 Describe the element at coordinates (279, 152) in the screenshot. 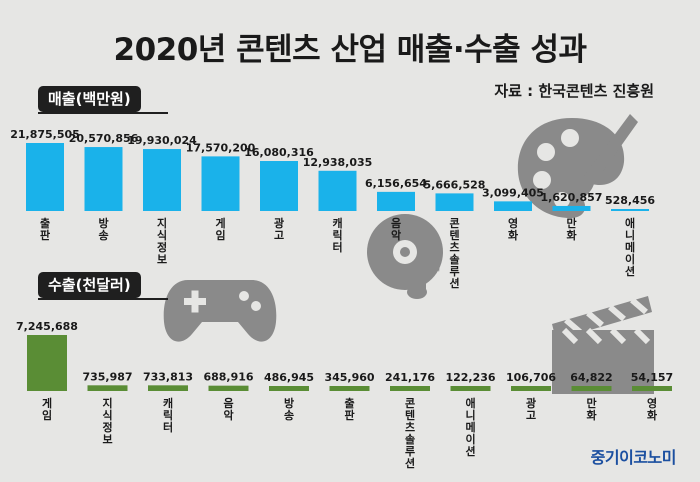

I see `sales-value-label: 16,080,316` at that location.